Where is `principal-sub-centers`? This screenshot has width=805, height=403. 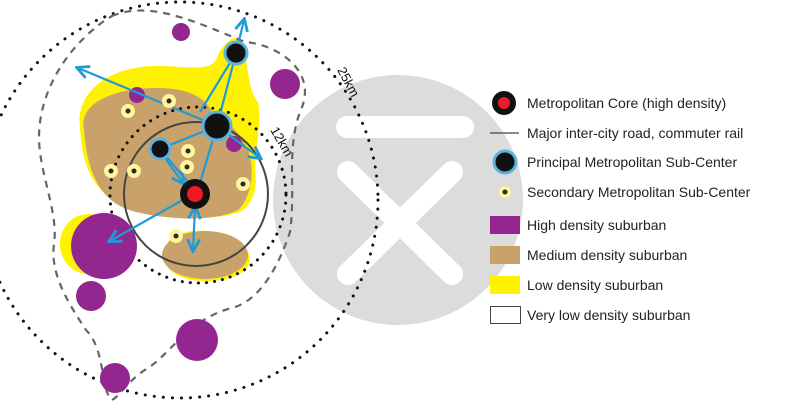
principal-sub-centers is located at coordinates (198, 100).